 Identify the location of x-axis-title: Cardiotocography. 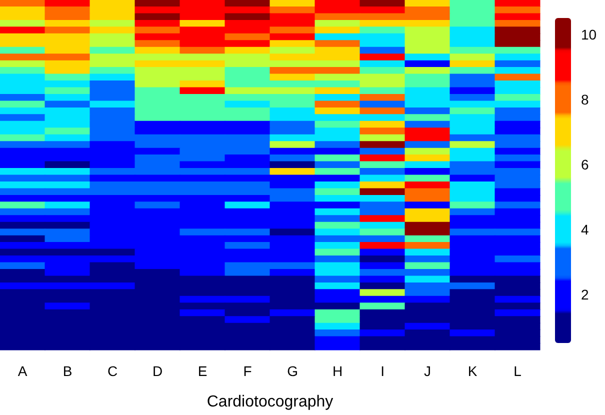
(270, 402).